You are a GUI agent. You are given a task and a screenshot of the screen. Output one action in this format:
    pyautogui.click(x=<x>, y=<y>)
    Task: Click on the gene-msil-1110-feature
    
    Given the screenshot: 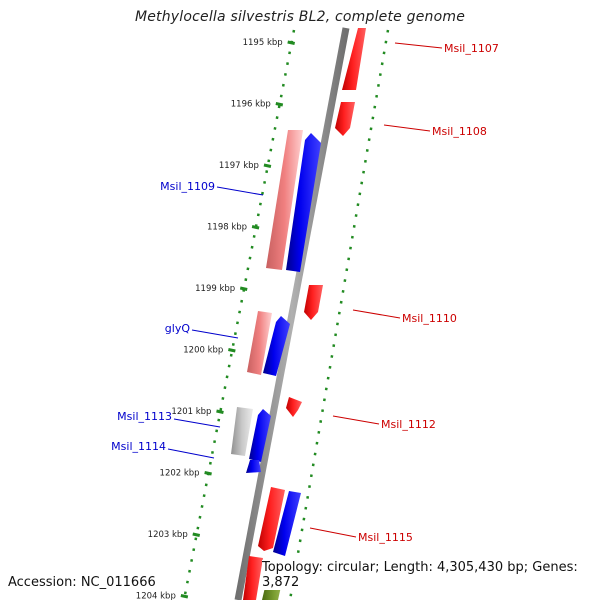 What is the action you would take?
    pyautogui.click(x=313, y=302)
    